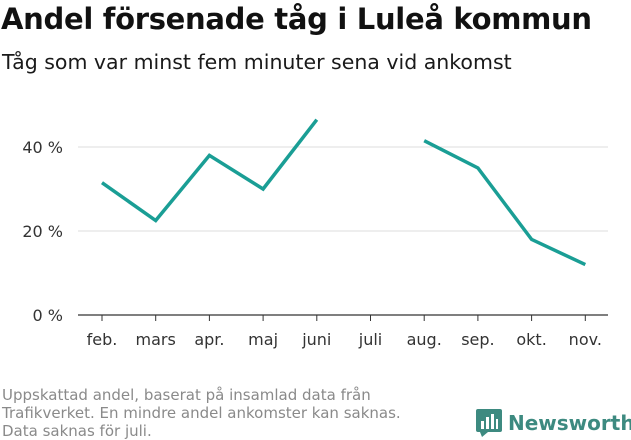 The image size is (631, 440). What do you see at coordinates (531, 339) in the screenshot?
I see `x-tick-label: okt.` at bounding box center [531, 339].